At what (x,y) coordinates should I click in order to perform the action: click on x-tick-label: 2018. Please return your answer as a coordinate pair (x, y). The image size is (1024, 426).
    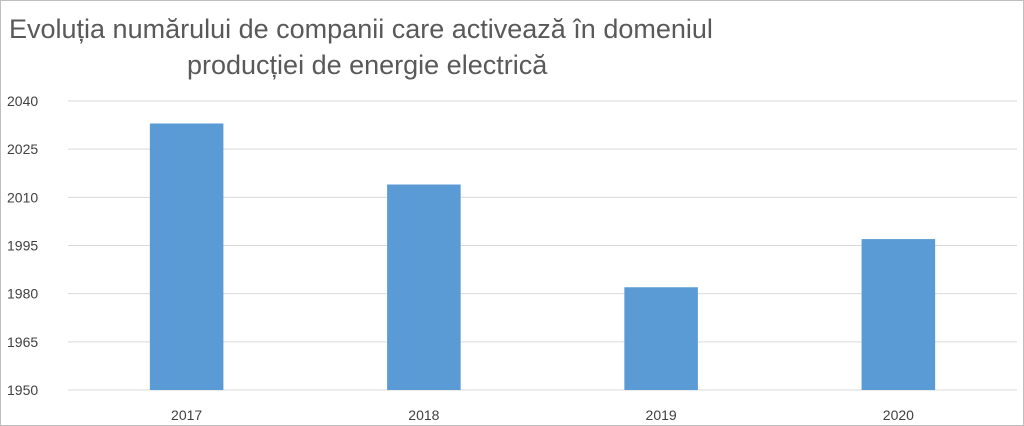
    Looking at the image, I should click on (423, 415).